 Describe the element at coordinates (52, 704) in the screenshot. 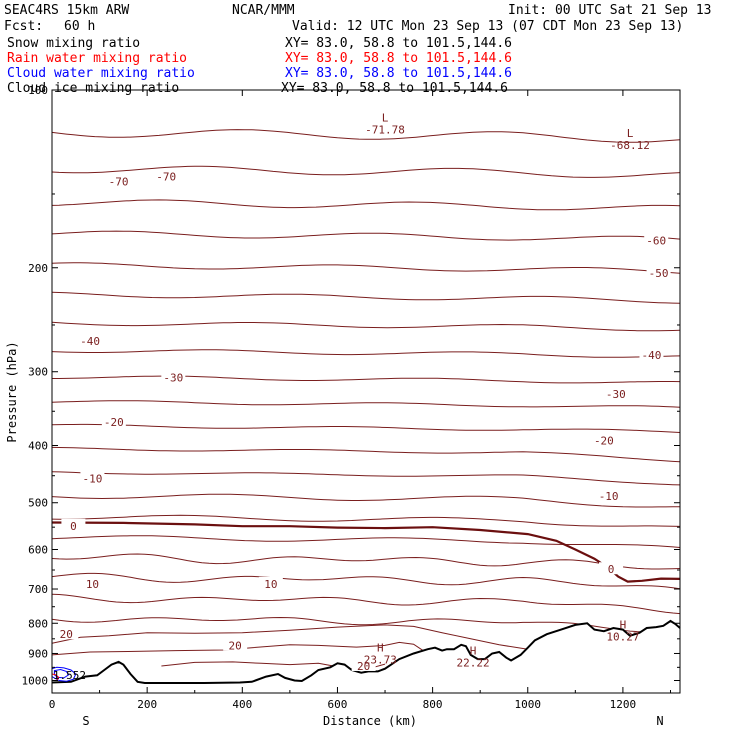

I see `x-tick-label: 0` at that location.